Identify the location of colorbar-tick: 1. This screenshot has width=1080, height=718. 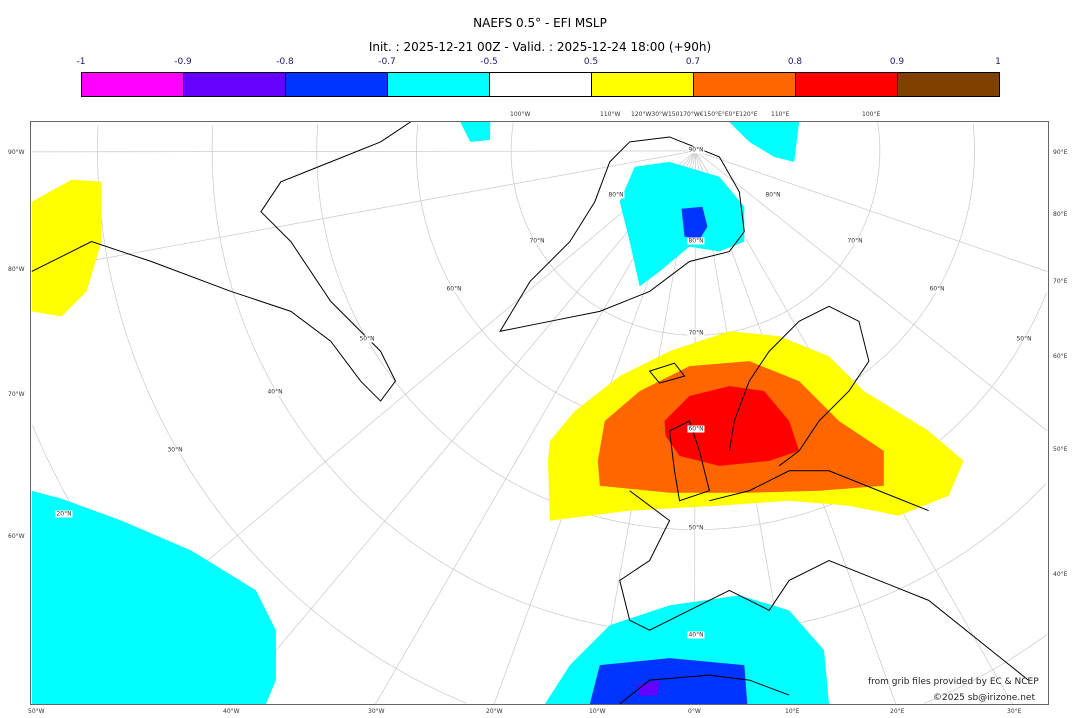
(998, 62).